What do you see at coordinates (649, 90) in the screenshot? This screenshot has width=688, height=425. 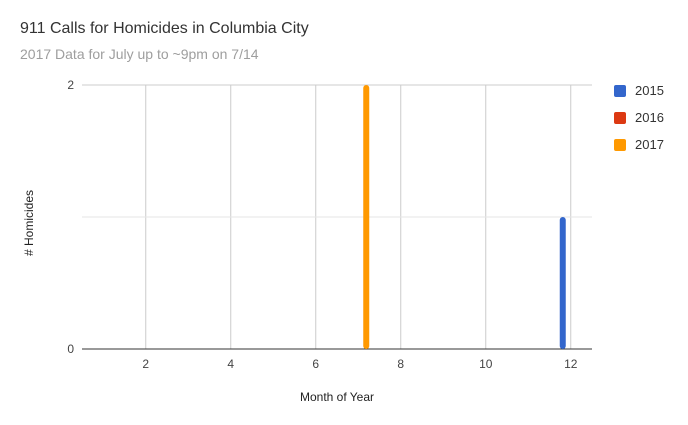 I see `legend-label: 2015` at bounding box center [649, 90].